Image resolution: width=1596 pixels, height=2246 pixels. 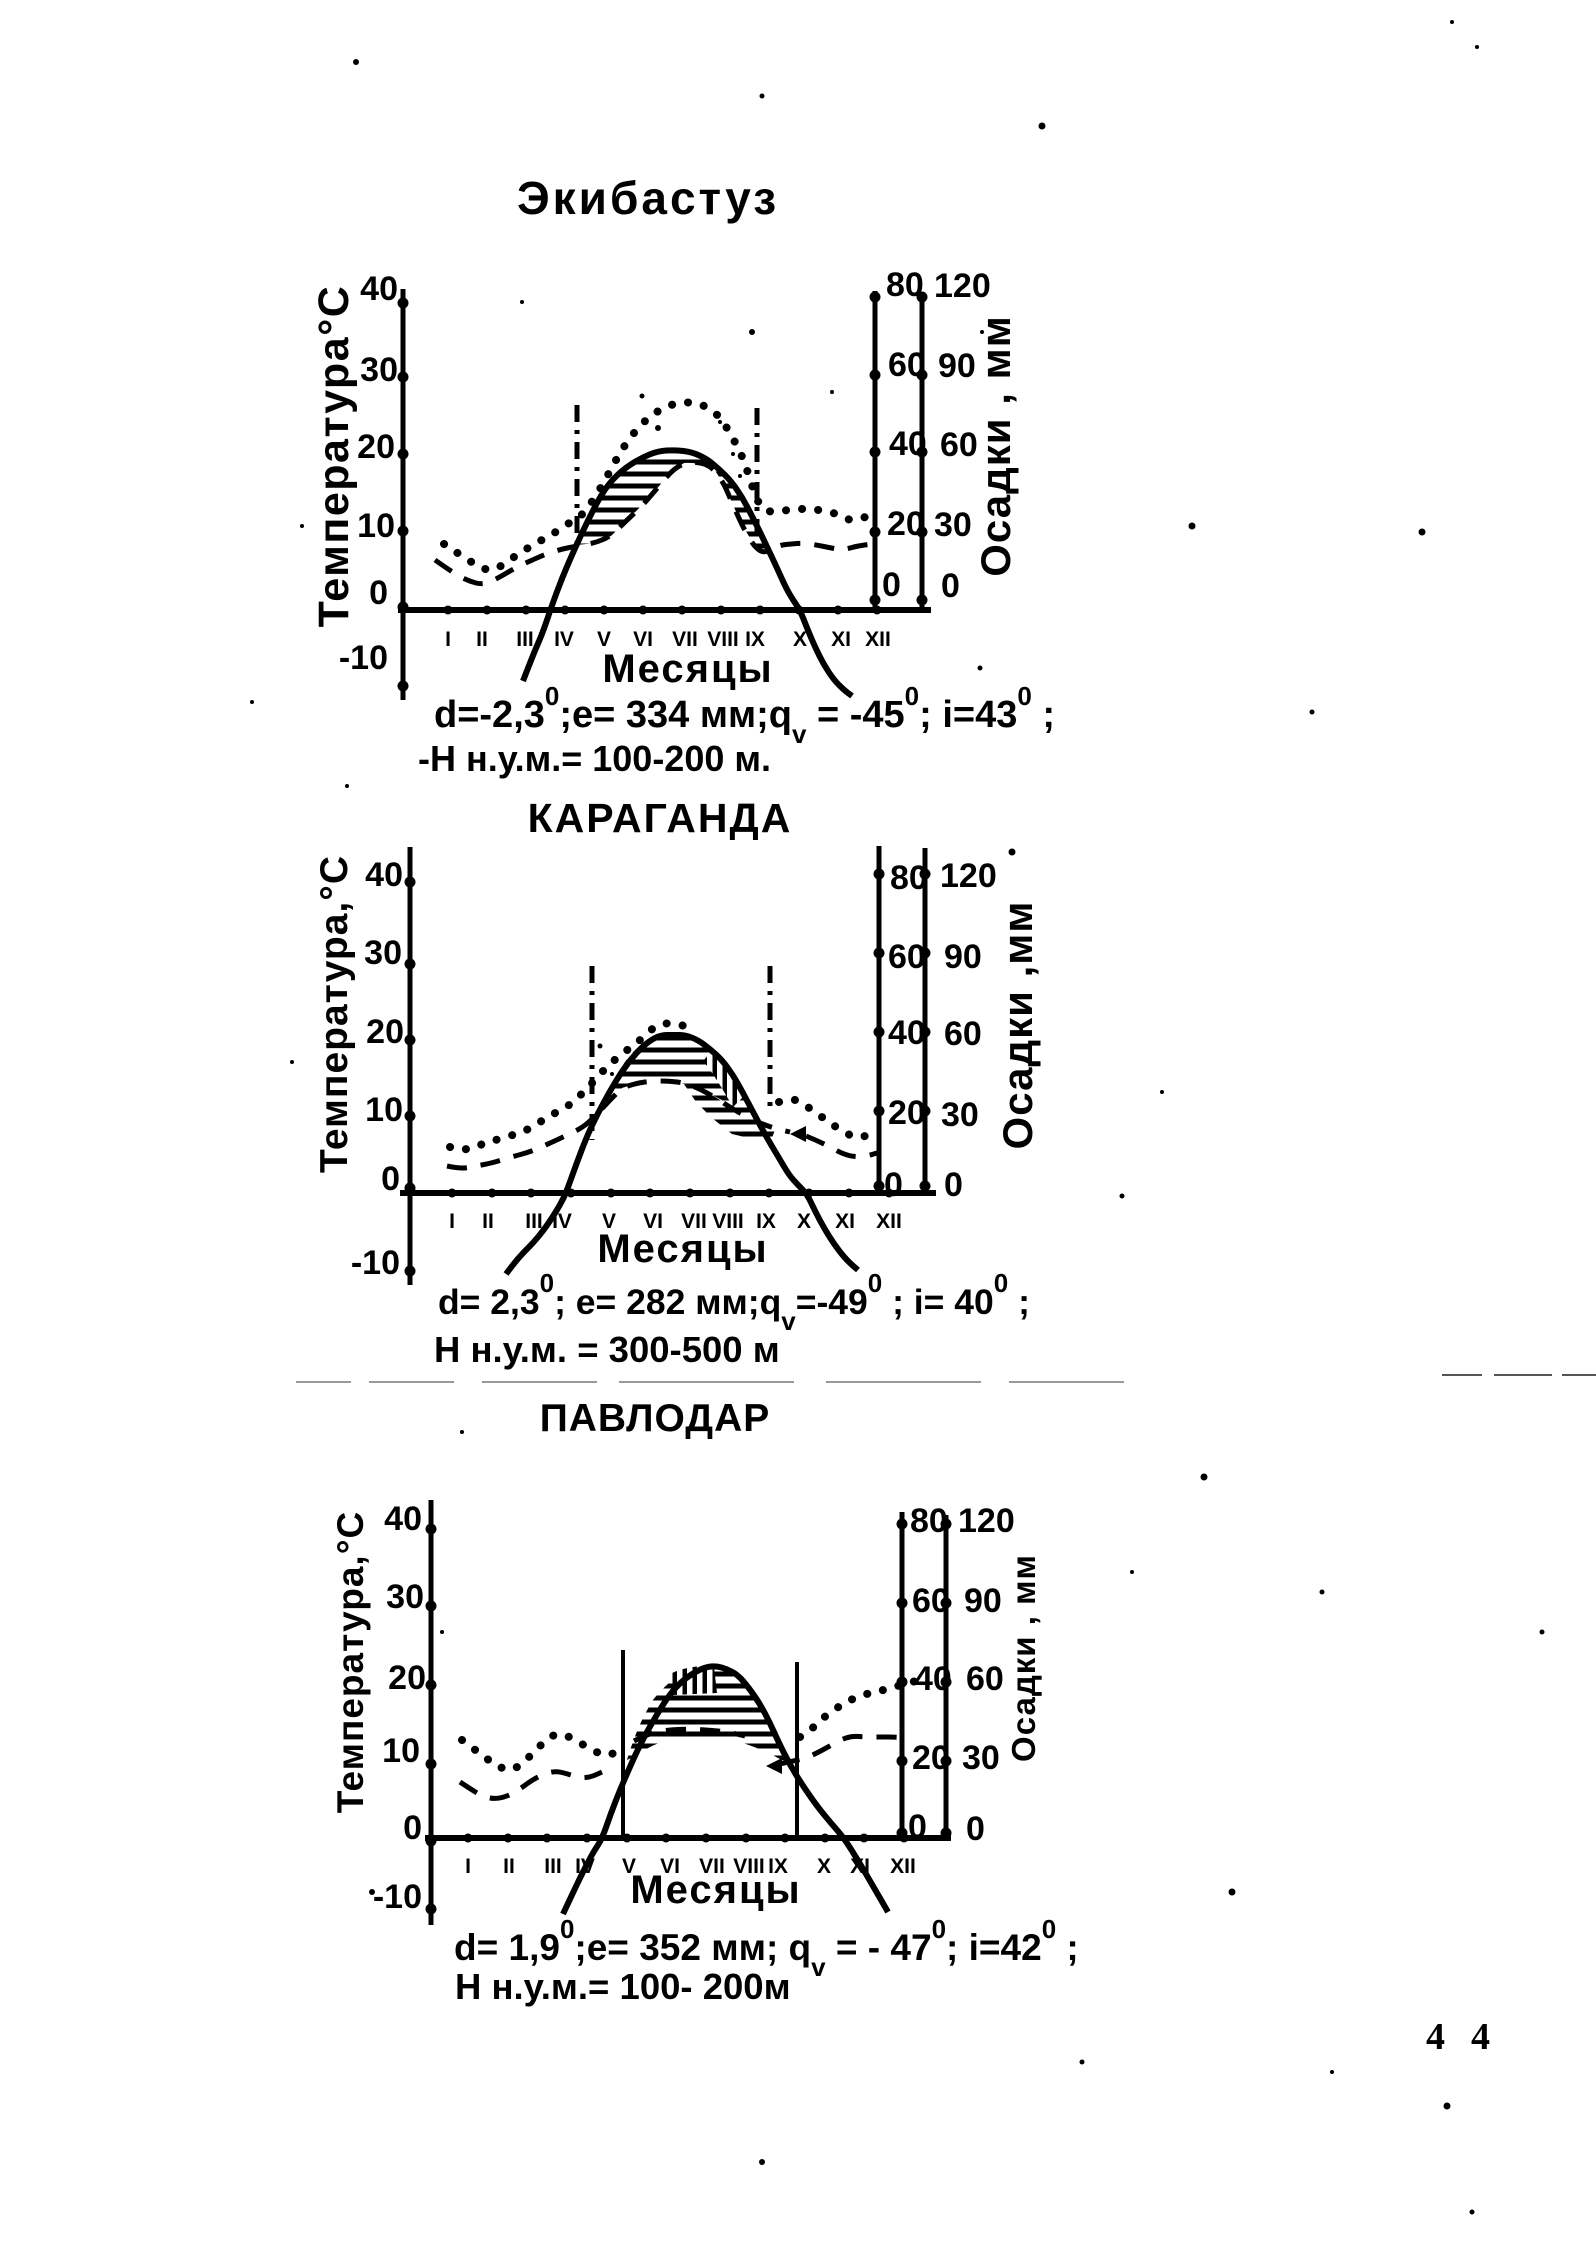 What do you see at coordinates (1471, 2037) in the screenshot?
I see `svg-text: 44` at bounding box center [1471, 2037].